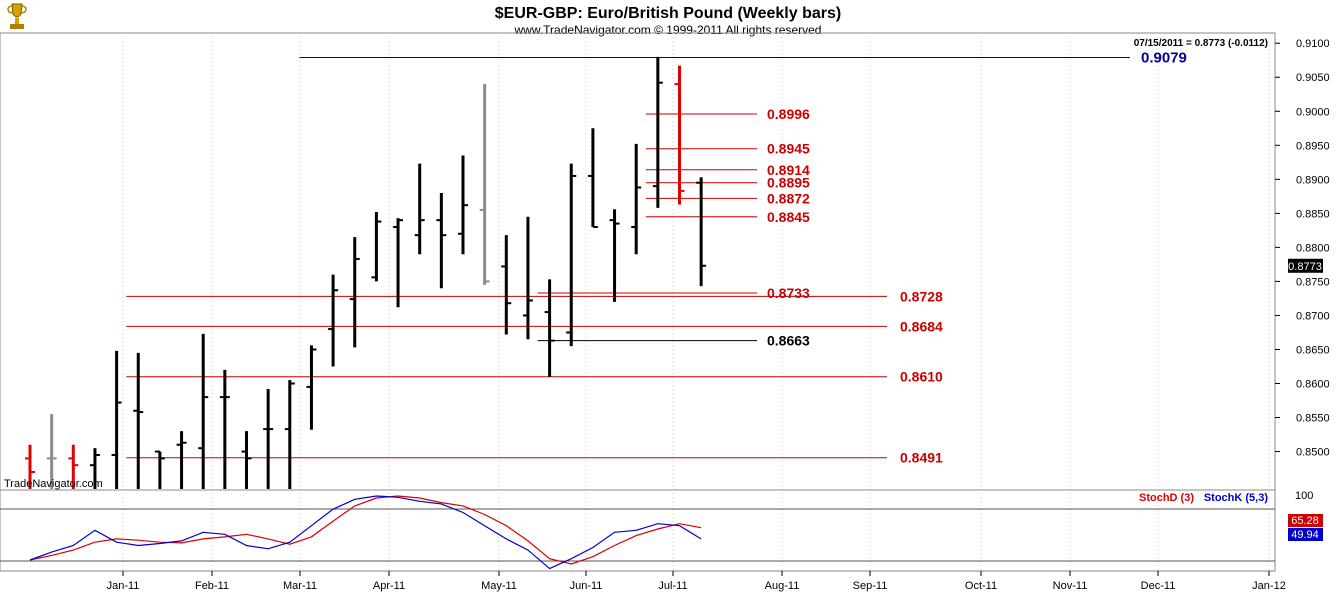  I want to click on level-label: 0.8728, so click(921, 296).